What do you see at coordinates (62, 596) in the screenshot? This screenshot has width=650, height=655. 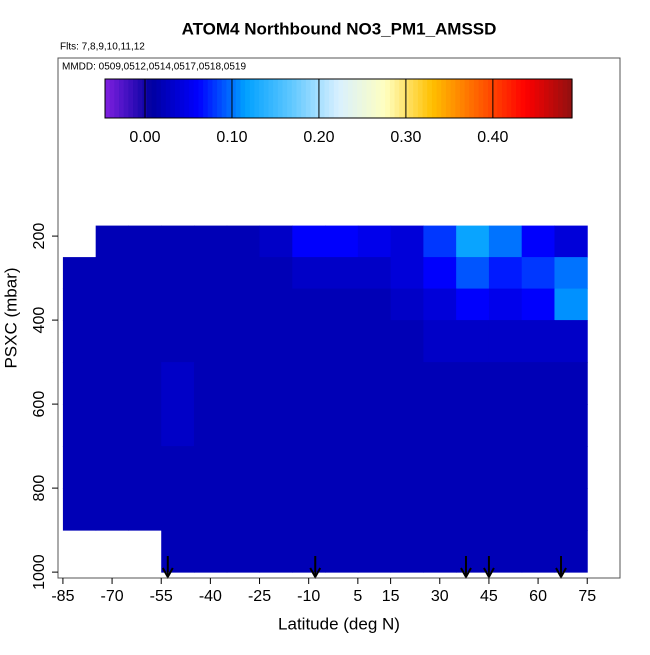 I see `x-tick-label: -85` at bounding box center [62, 596].